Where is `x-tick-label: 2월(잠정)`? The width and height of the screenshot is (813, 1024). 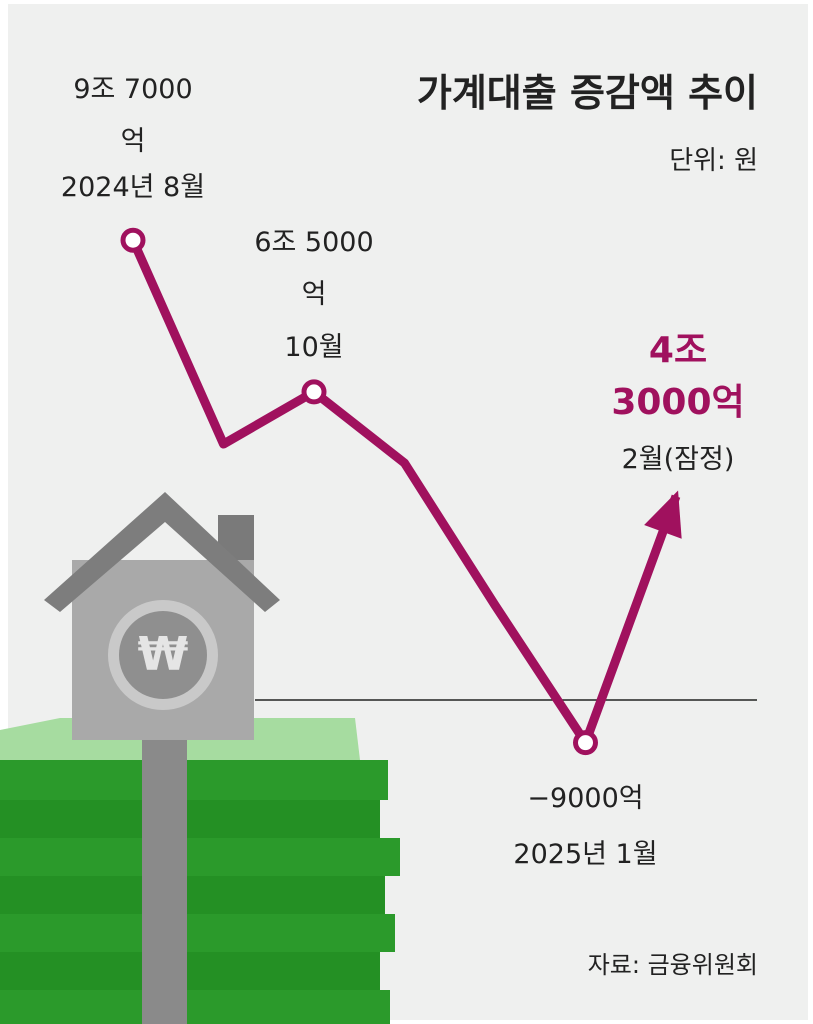
x-tick-label: 2월(잠정) is located at coordinates (678, 459).